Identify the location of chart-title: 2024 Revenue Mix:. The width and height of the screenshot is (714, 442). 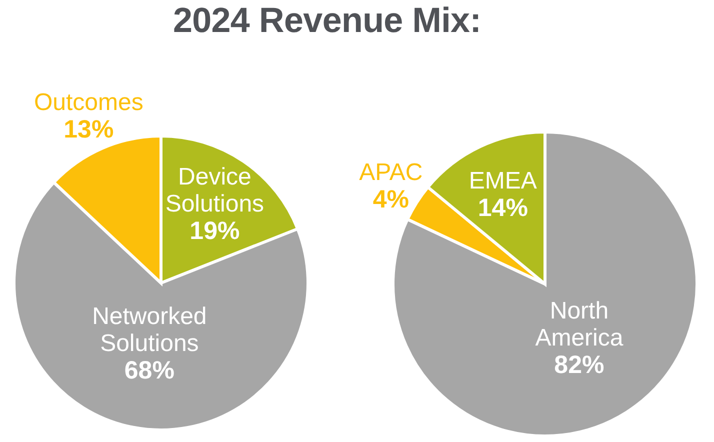
(327, 21).